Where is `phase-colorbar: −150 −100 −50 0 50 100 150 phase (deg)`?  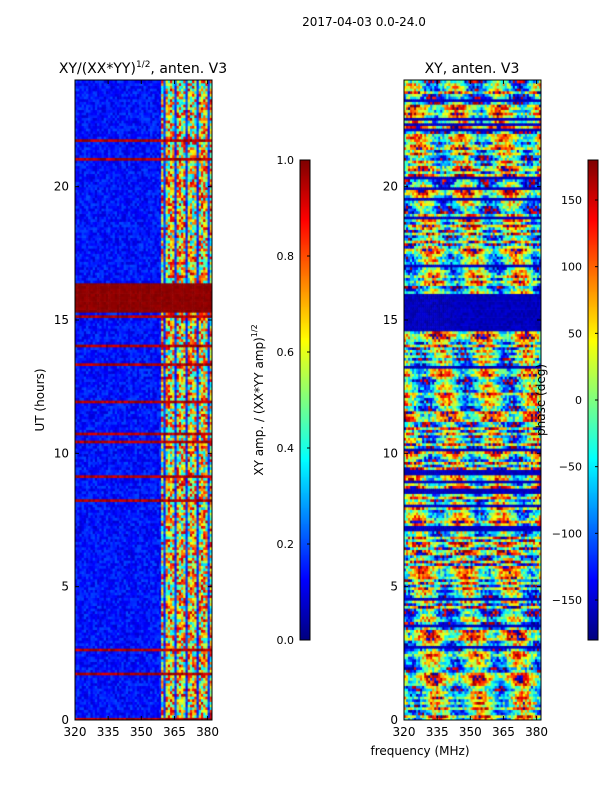
phase-colorbar: −150 −100 −50 0 50 100 150 phase (deg) is located at coordinates (566, 400).